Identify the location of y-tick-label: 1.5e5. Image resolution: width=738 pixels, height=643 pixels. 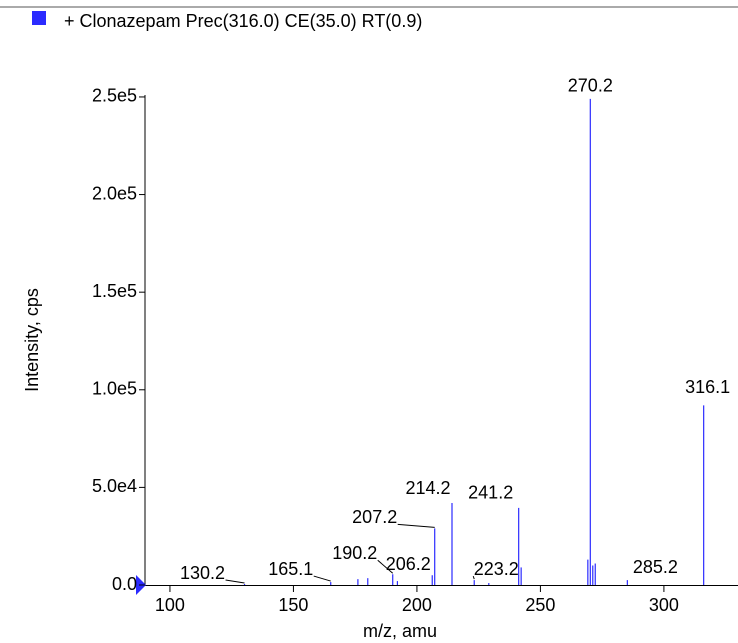
(114, 291).